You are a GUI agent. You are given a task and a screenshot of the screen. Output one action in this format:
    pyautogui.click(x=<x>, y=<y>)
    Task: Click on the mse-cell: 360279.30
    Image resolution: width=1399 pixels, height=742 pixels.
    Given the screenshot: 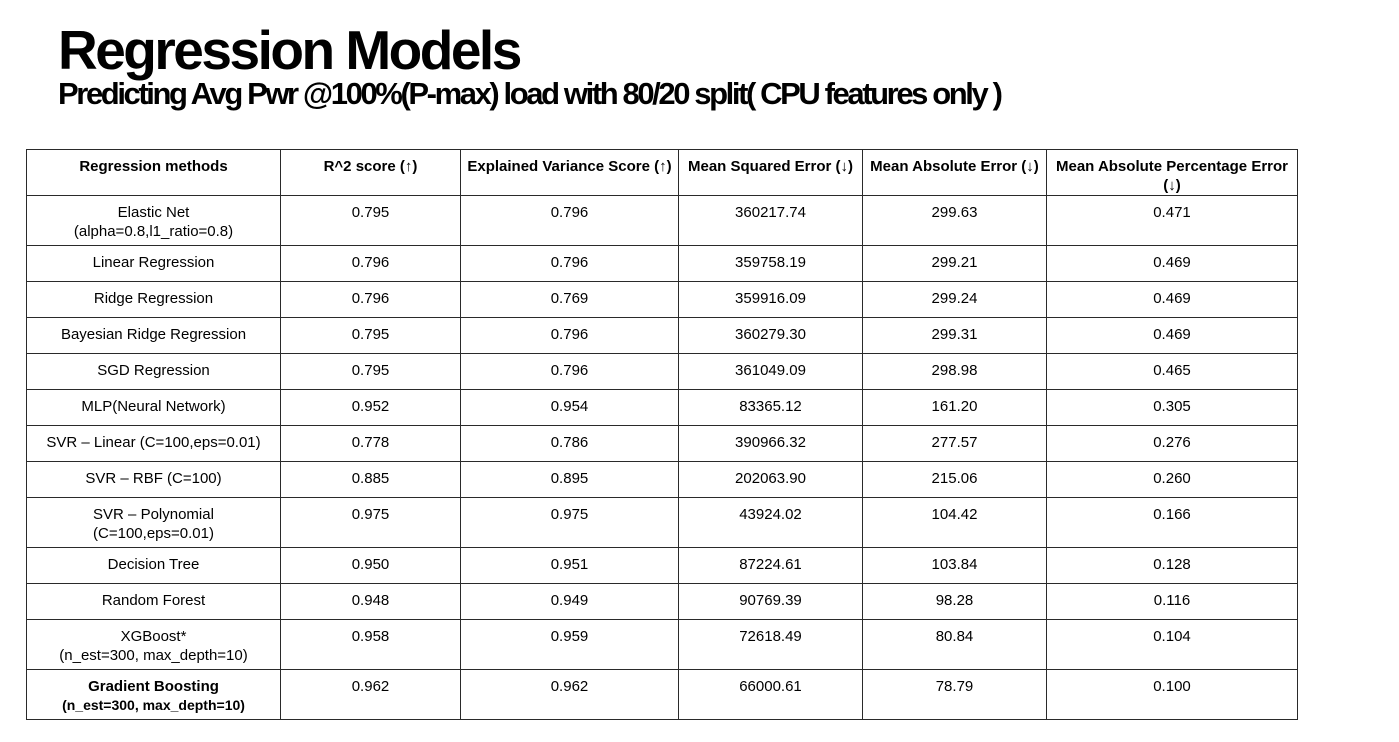 What is the action you would take?
    pyautogui.click(x=770, y=335)
    